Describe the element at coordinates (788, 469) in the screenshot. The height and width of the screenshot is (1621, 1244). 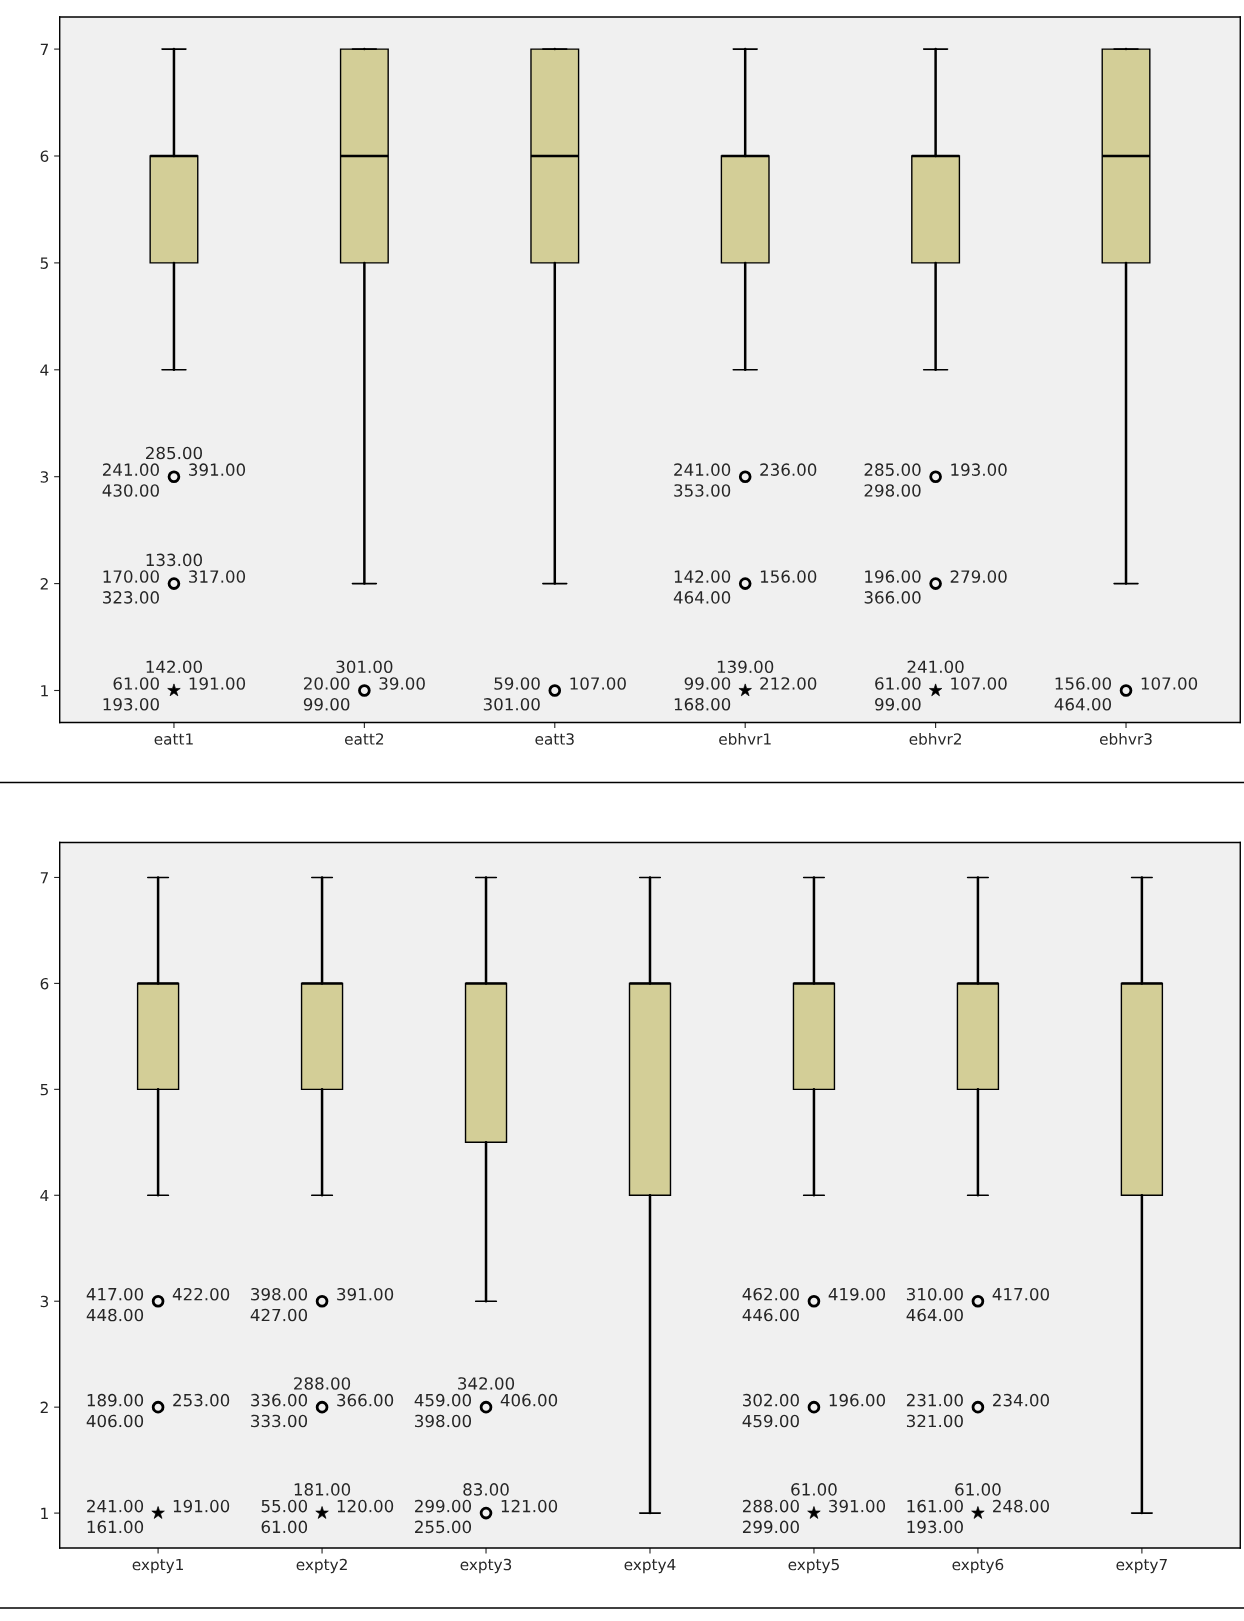
I see `annotation: 236.00` at that location.